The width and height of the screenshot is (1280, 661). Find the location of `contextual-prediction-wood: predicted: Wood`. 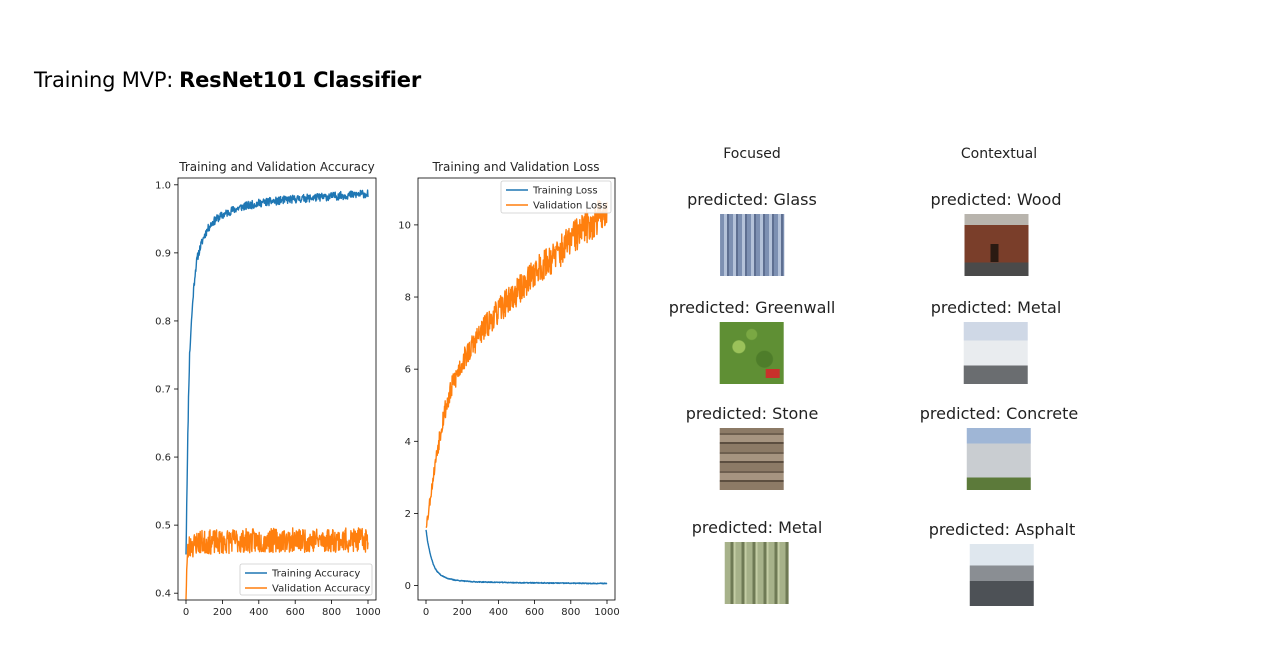

contextual-prediction-wood: predicted: Wood is located at coordinates (996, 233).